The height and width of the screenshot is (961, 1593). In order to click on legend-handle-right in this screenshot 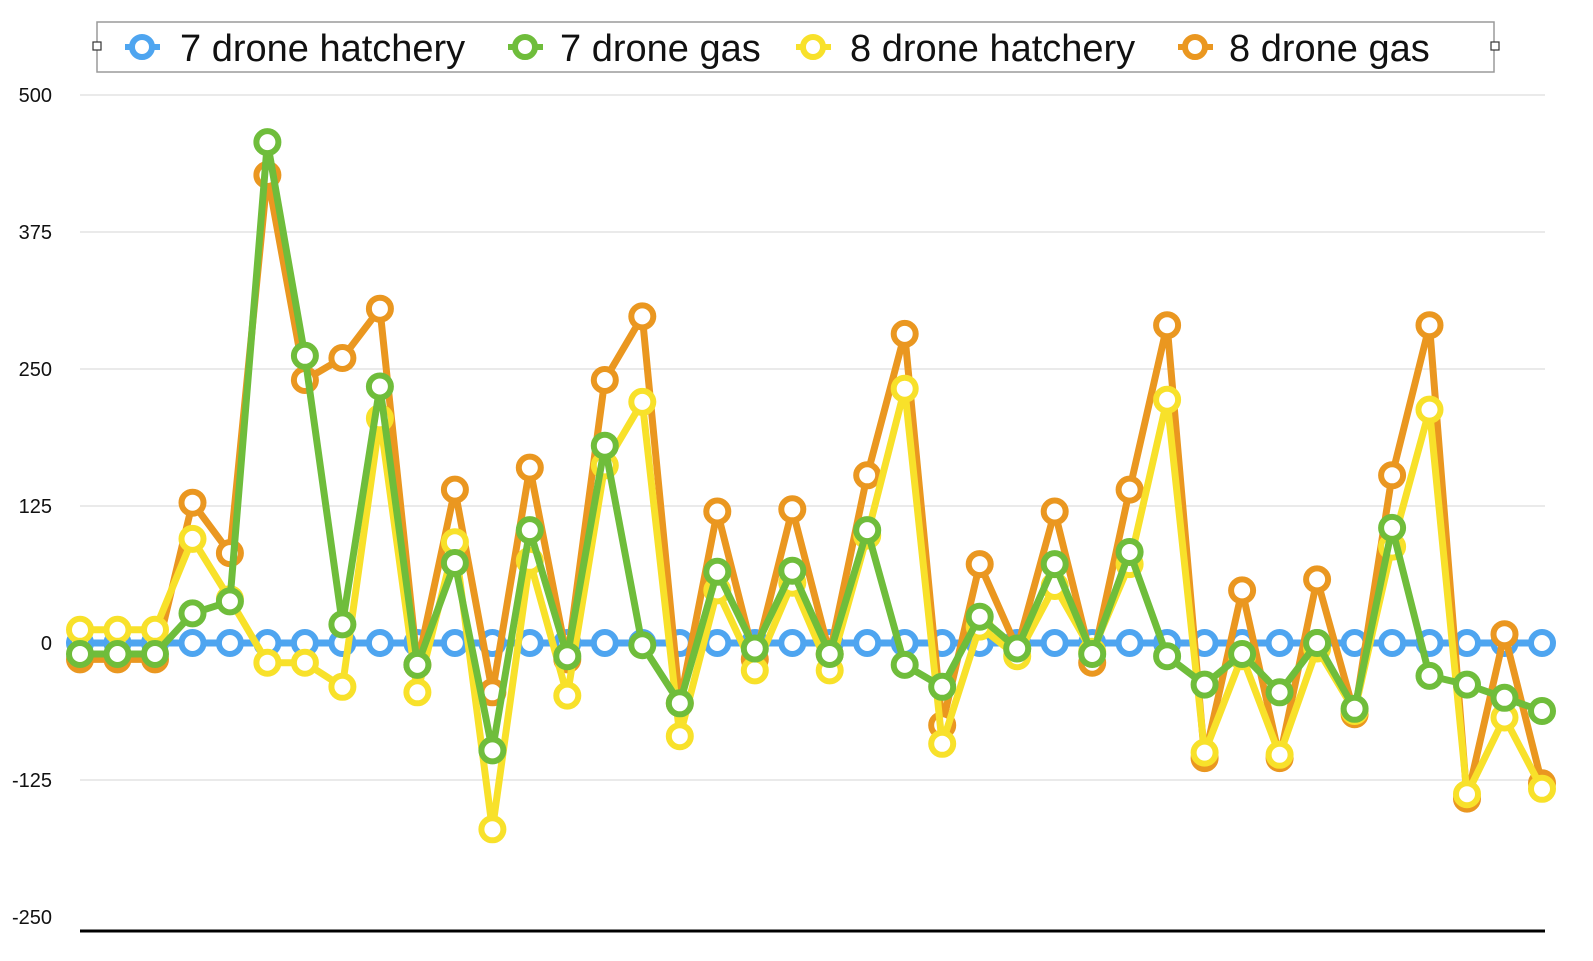, I will do `click(1495, 46)`.